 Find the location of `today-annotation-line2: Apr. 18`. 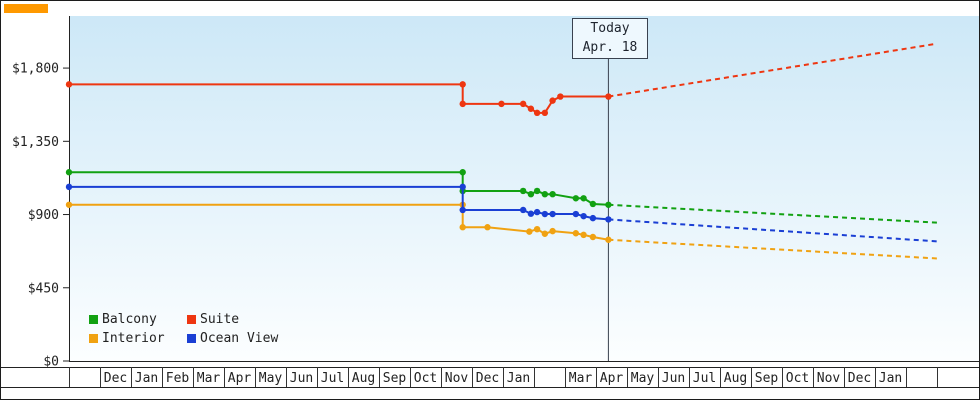

today-annotation-line2: Apr. 18 is located at coordinates (610, 47).